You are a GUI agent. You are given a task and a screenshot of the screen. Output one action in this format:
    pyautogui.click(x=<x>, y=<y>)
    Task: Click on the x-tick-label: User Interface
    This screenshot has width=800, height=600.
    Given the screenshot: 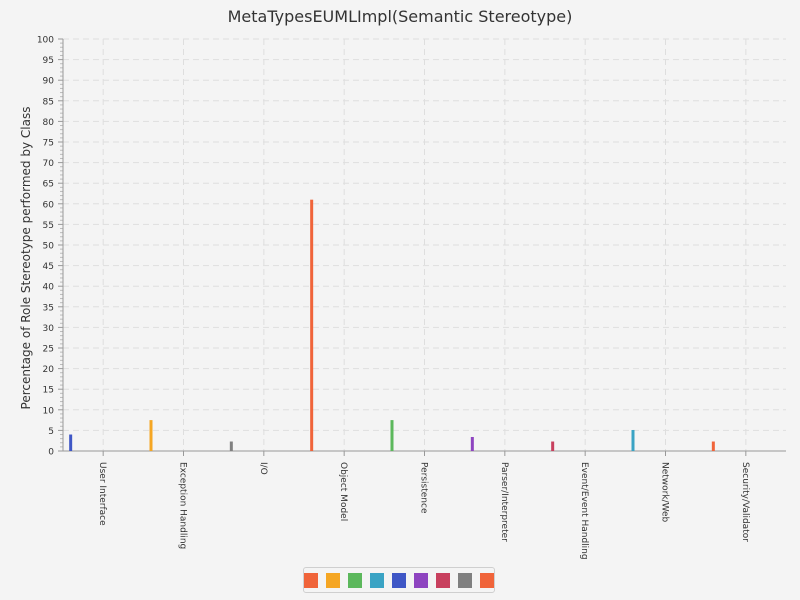 What is the action you would take?
    pyautogui.click(x=102, y=494)
    